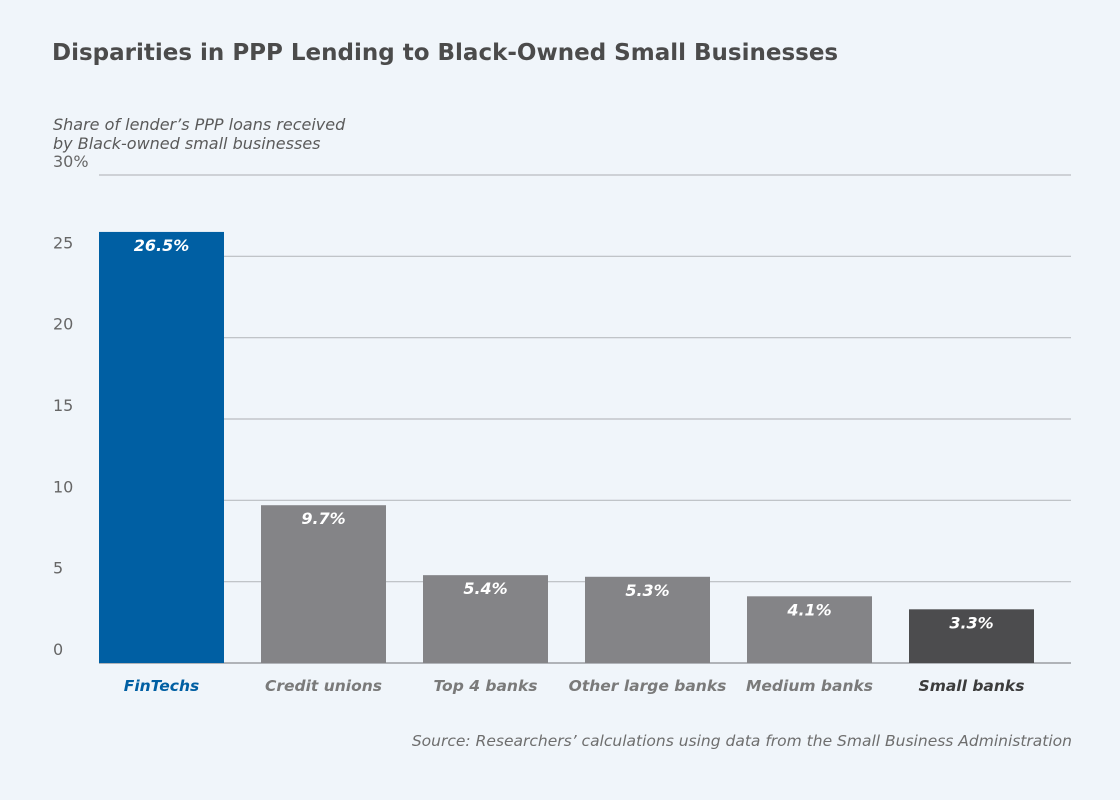 The image size is (1120, 800). I want to click on category-label-top-4-banks: Top 4 banks, so click(485, 686).